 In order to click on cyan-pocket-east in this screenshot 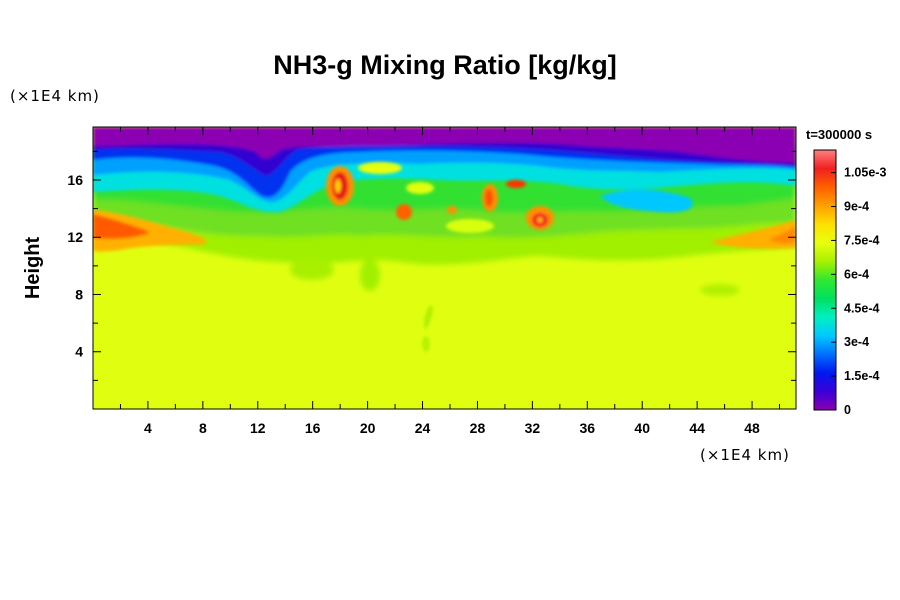, I will do `click(646, 201)`.